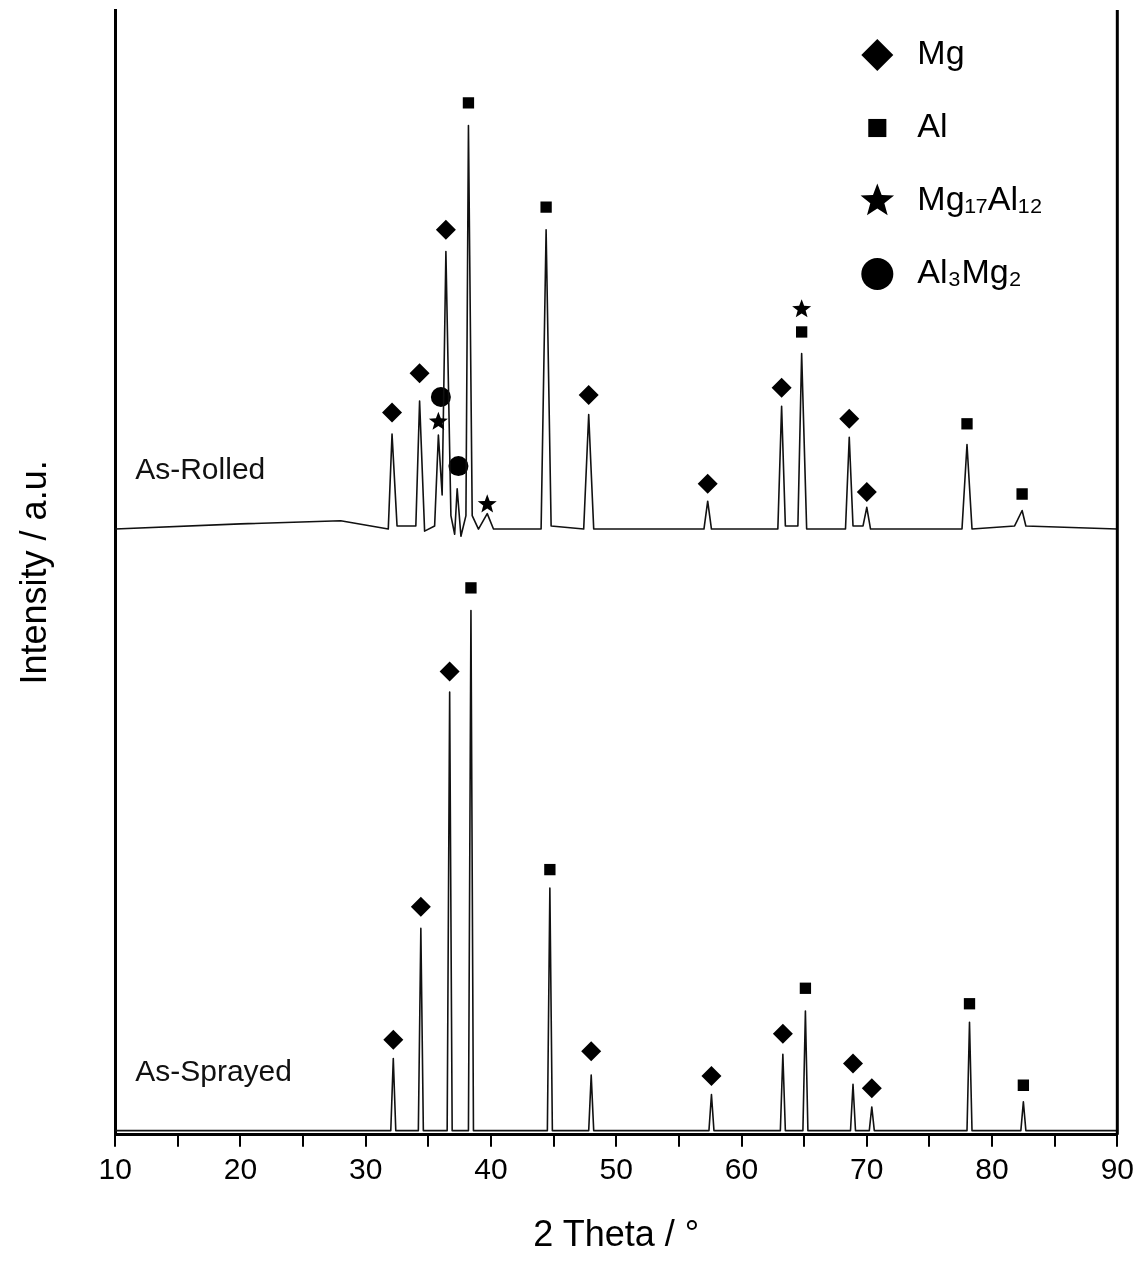 This screenshot has width=1140, height=1272. I want to click on x-tick-label: 70, so click(867, 1169).